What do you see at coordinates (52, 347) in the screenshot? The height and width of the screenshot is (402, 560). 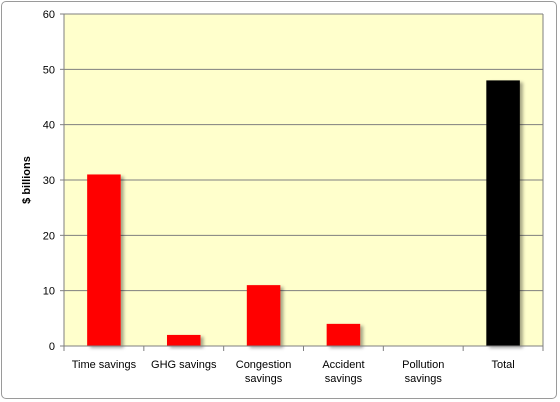 I see `y-tick-label: 0` at bounding box center [52, 347].